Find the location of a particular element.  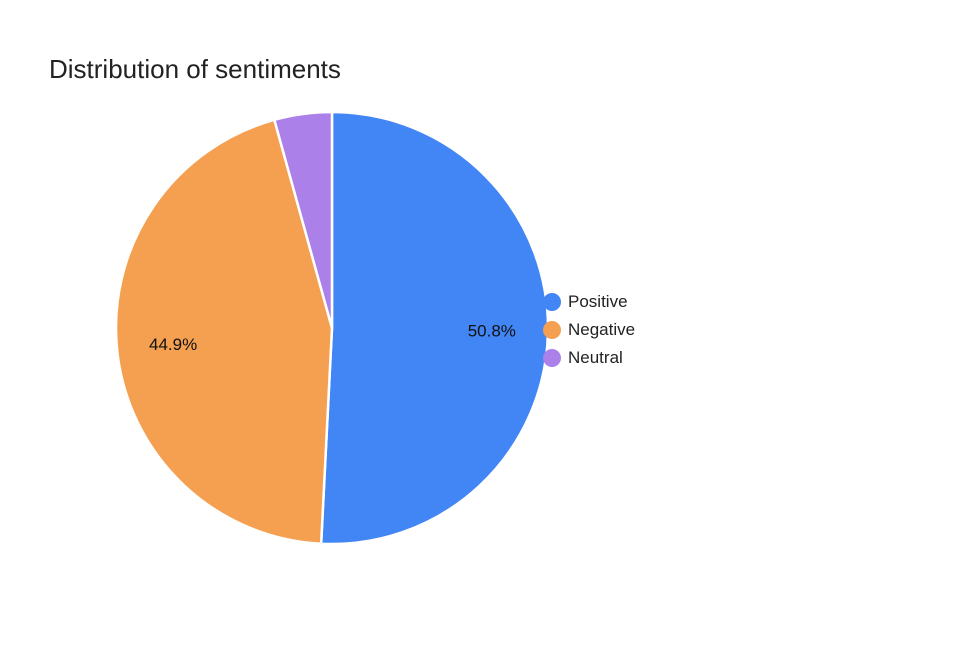

legend-item-positive: Positive is located at coordinates (589, 302).